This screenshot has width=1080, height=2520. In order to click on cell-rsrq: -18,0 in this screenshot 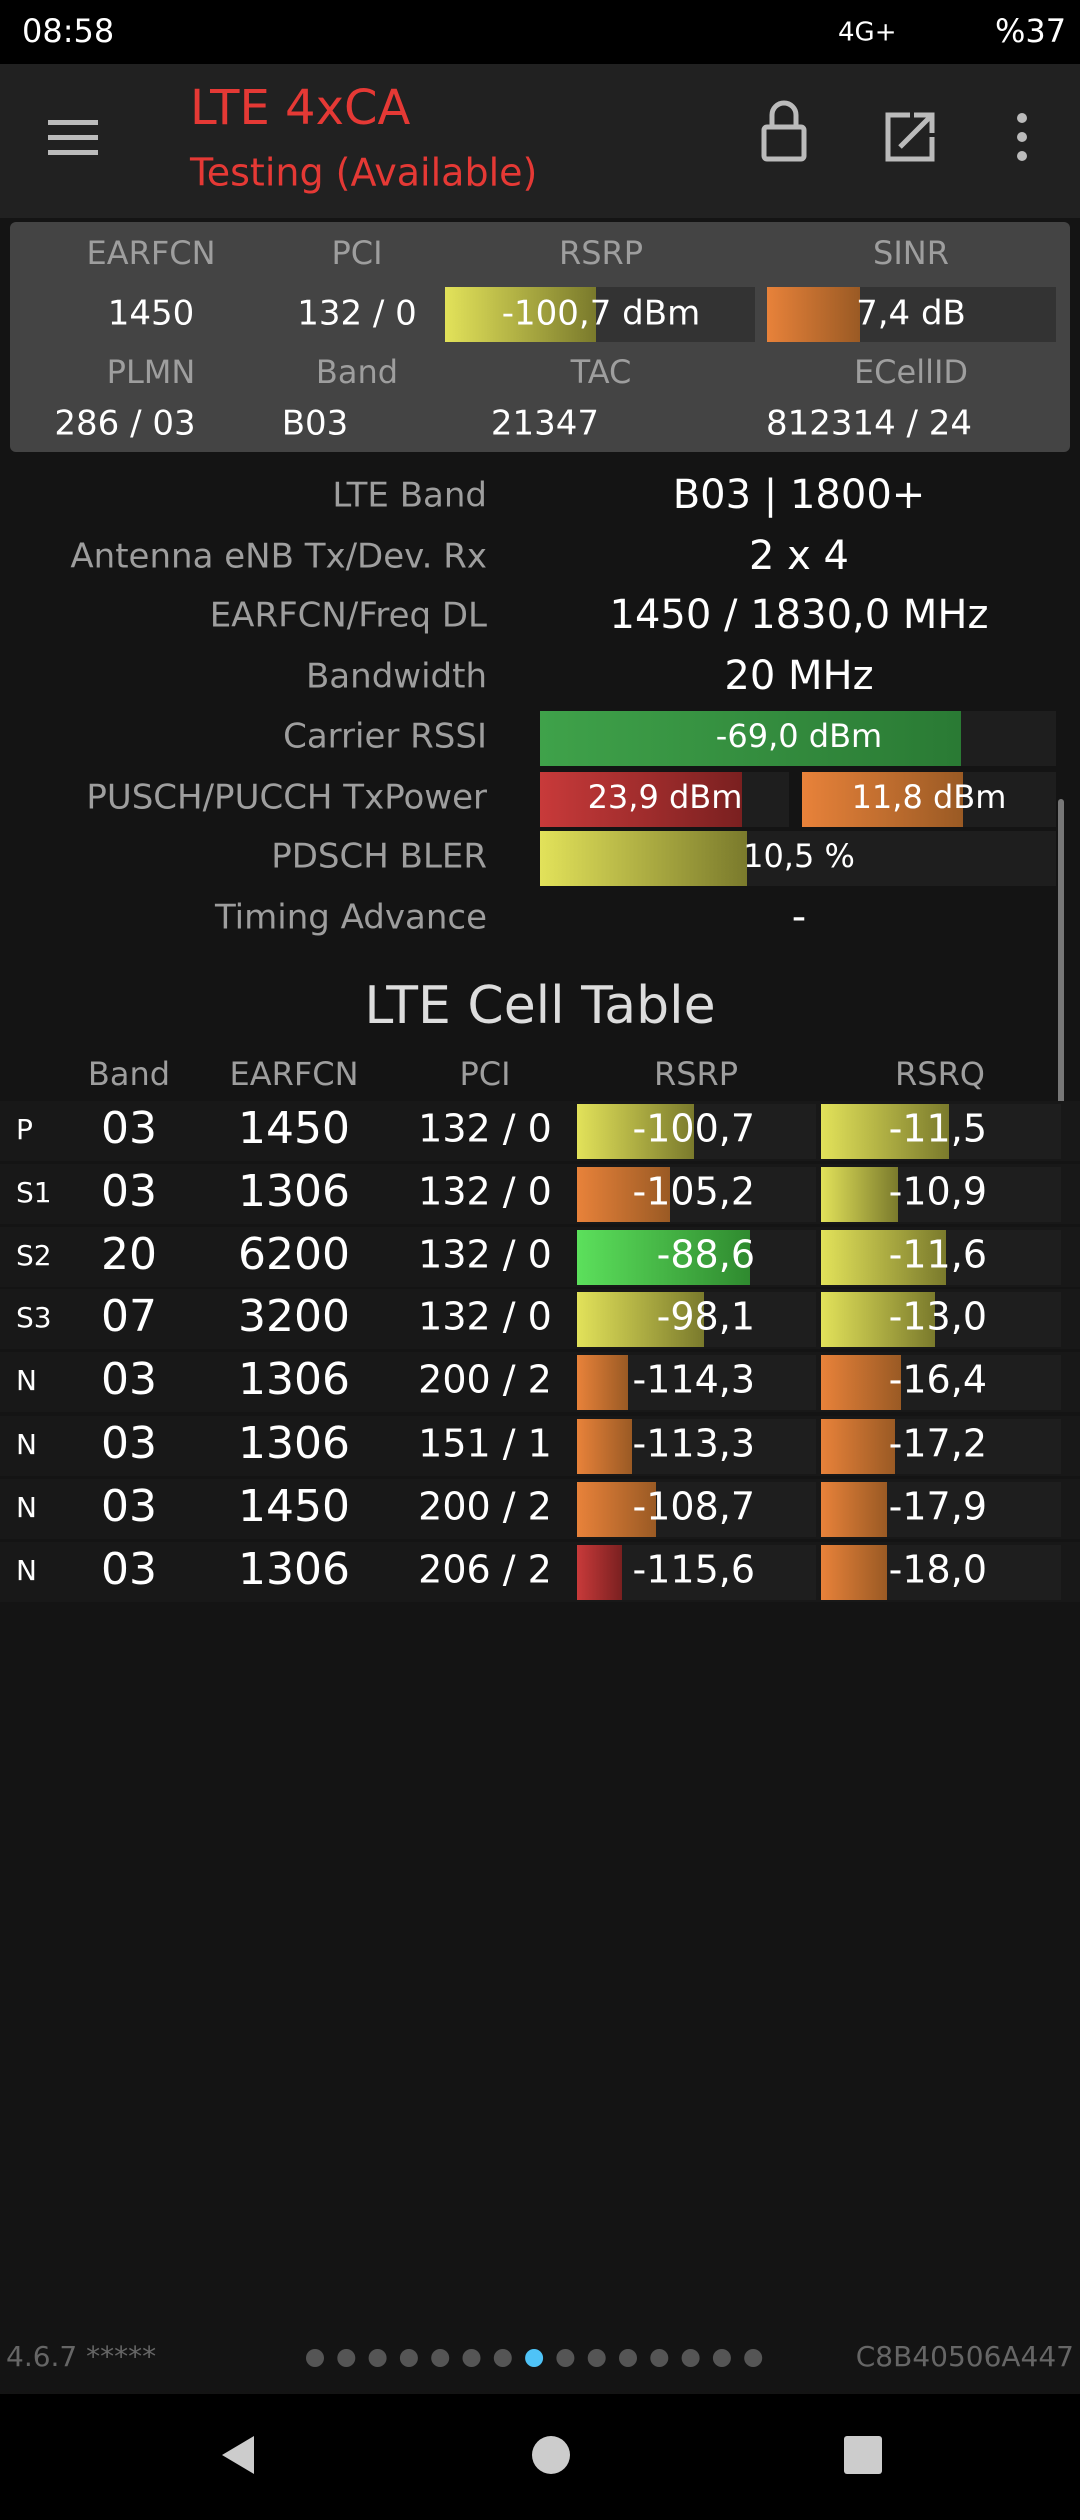, I will do `click(938, 1570)`.